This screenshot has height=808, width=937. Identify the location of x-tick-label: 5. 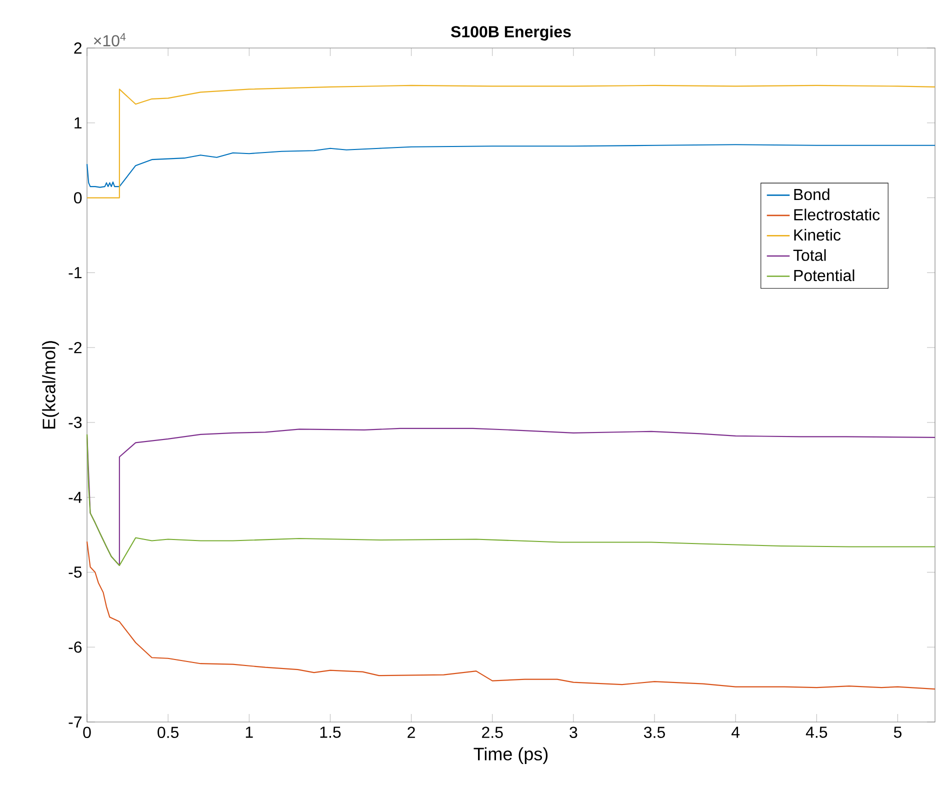
(898, 732).